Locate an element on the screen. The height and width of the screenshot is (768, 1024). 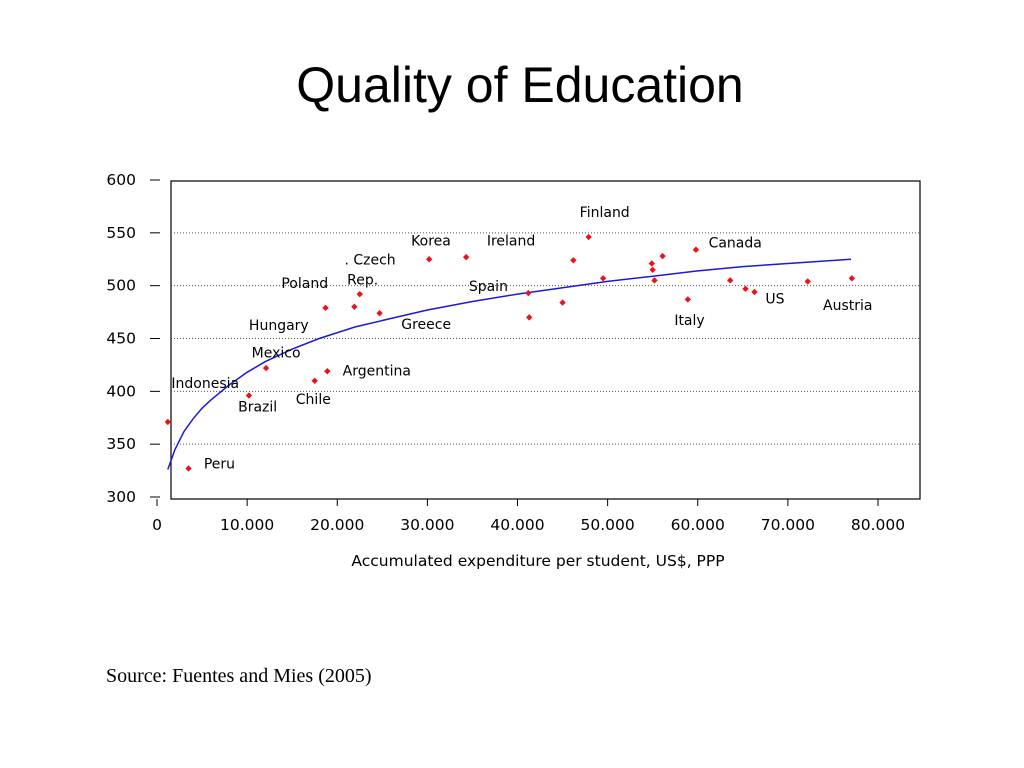
point-label: Korea is located at coordinates (431, 242).